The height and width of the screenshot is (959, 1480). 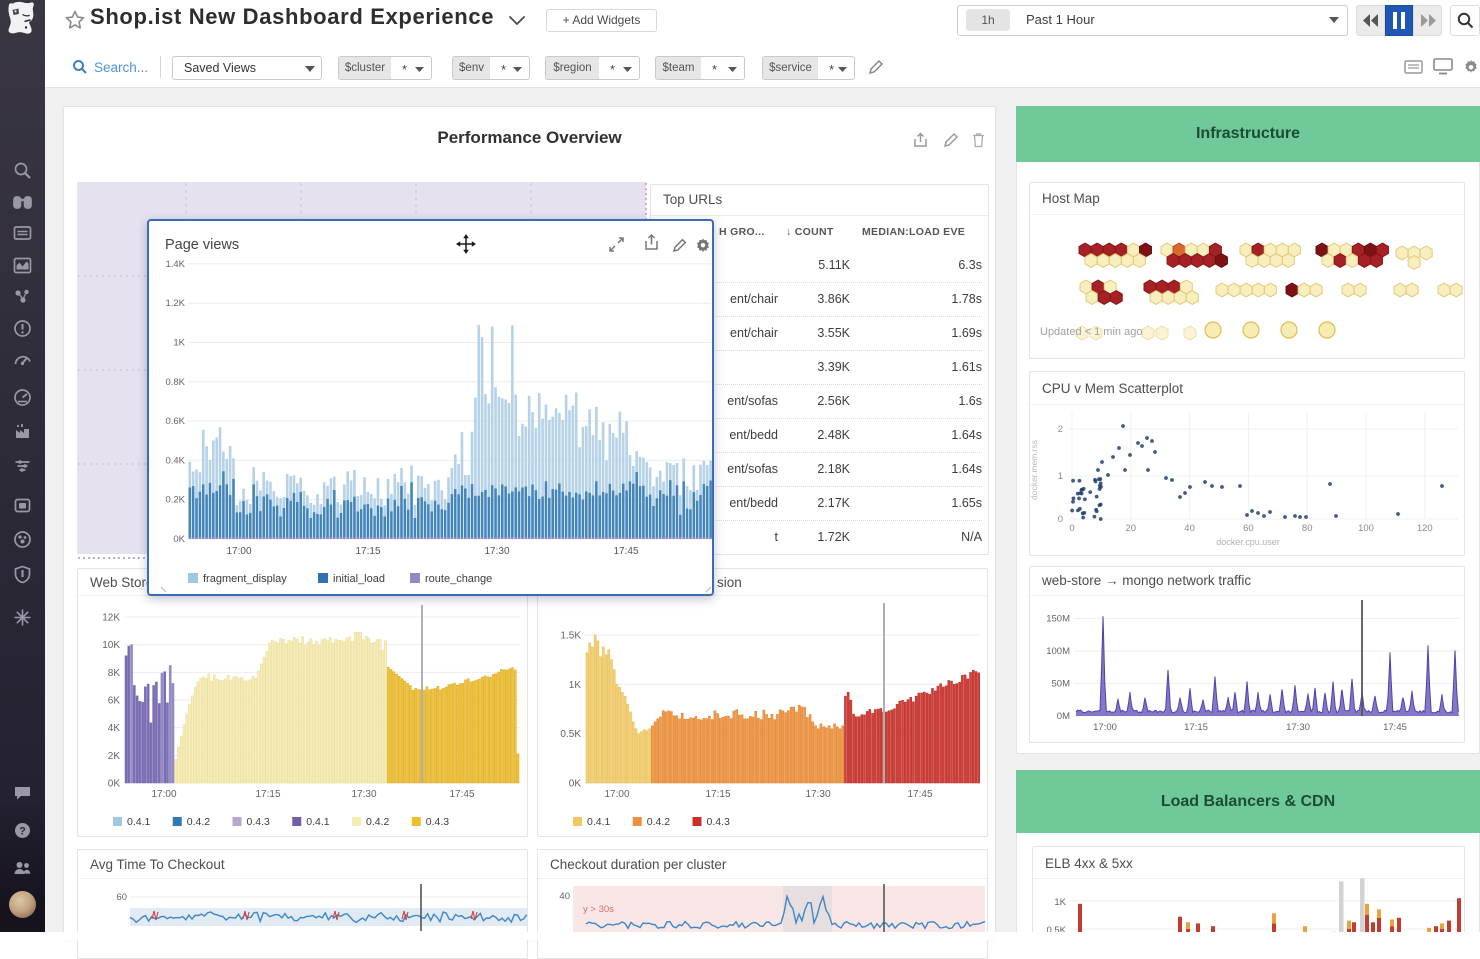 What do you see at coordinates (1063, 716) in the screenshot?
I see `svg-text: 0M` at bounding box center [1063, 716].